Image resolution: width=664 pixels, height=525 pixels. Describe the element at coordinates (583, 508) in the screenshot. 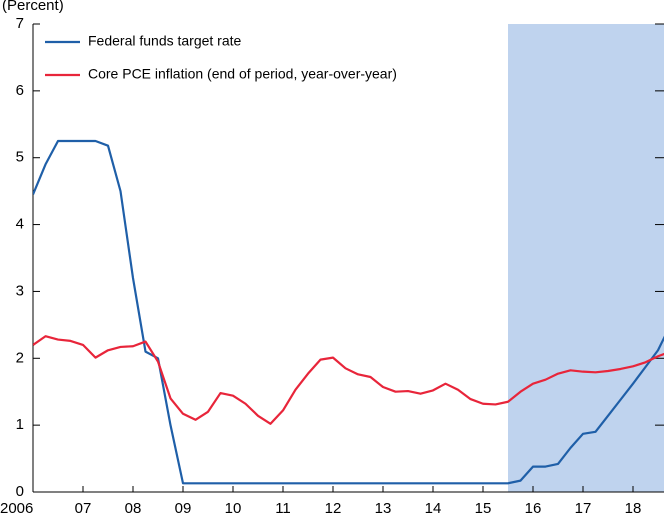

I see `x-tick-label: 17` at that location.